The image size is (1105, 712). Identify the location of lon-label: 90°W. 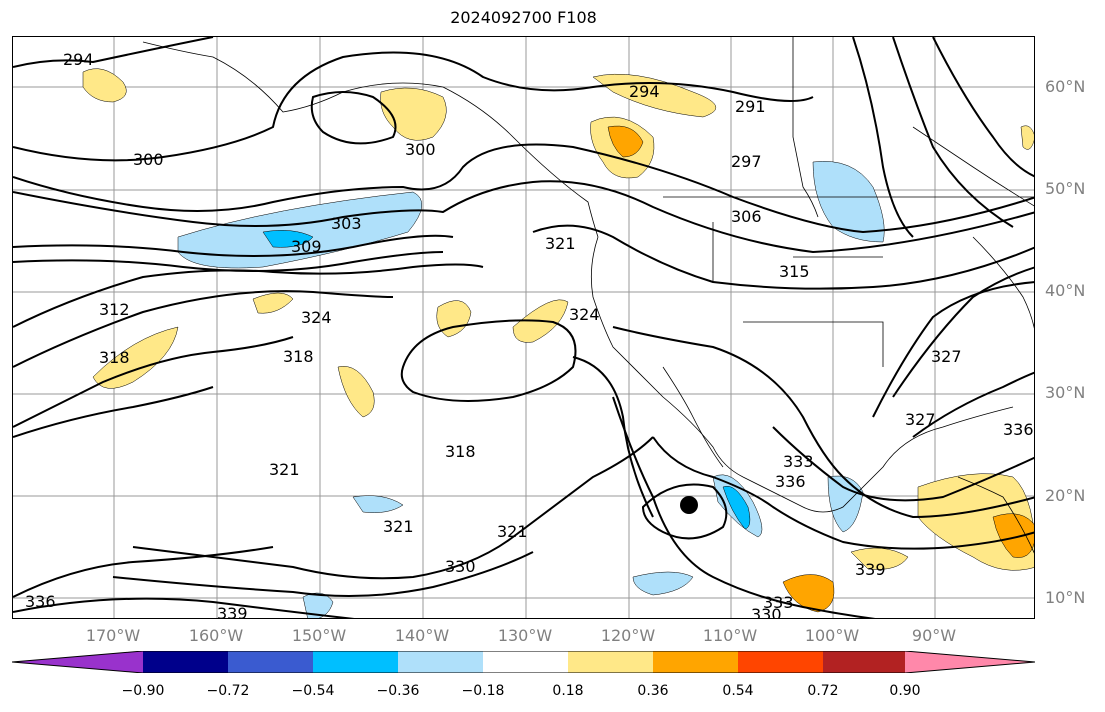
(934, 635).